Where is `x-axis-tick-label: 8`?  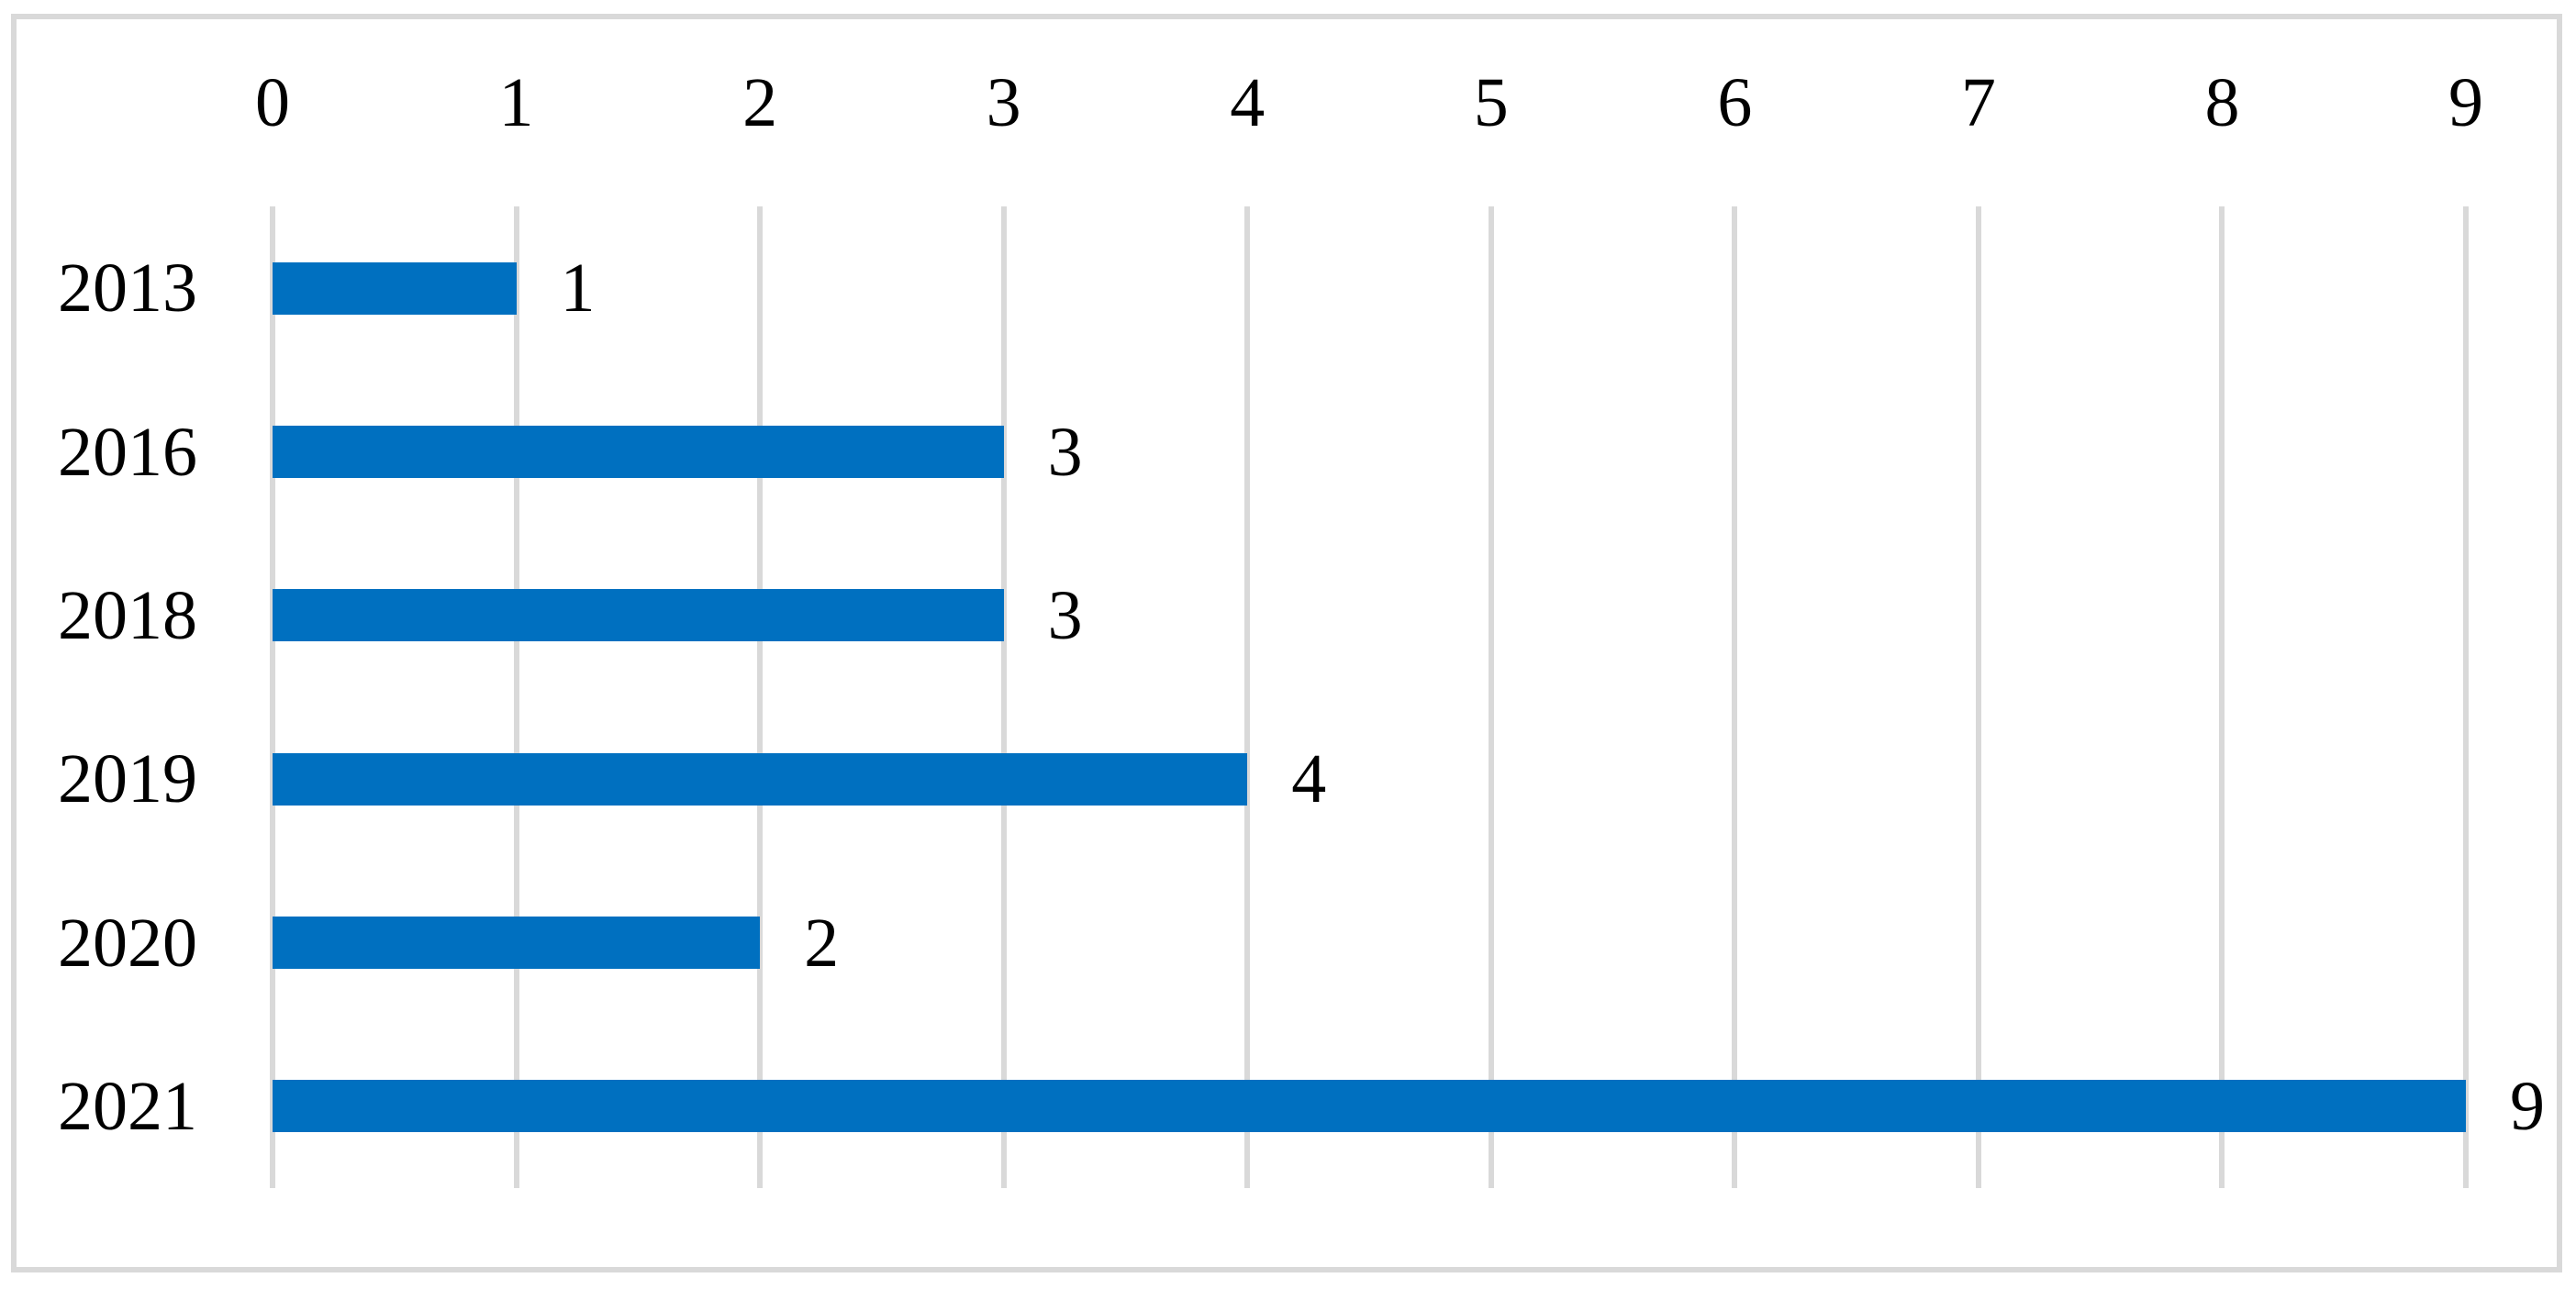 x-axis-tick-label: 8 is located at coordinates (2222, 102).